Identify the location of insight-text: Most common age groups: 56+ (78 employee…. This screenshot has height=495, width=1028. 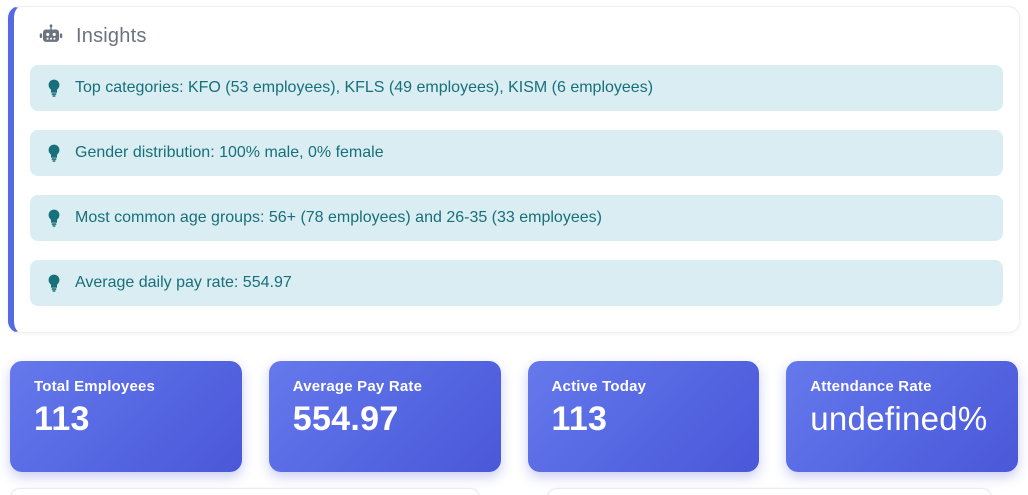
(338, 217).